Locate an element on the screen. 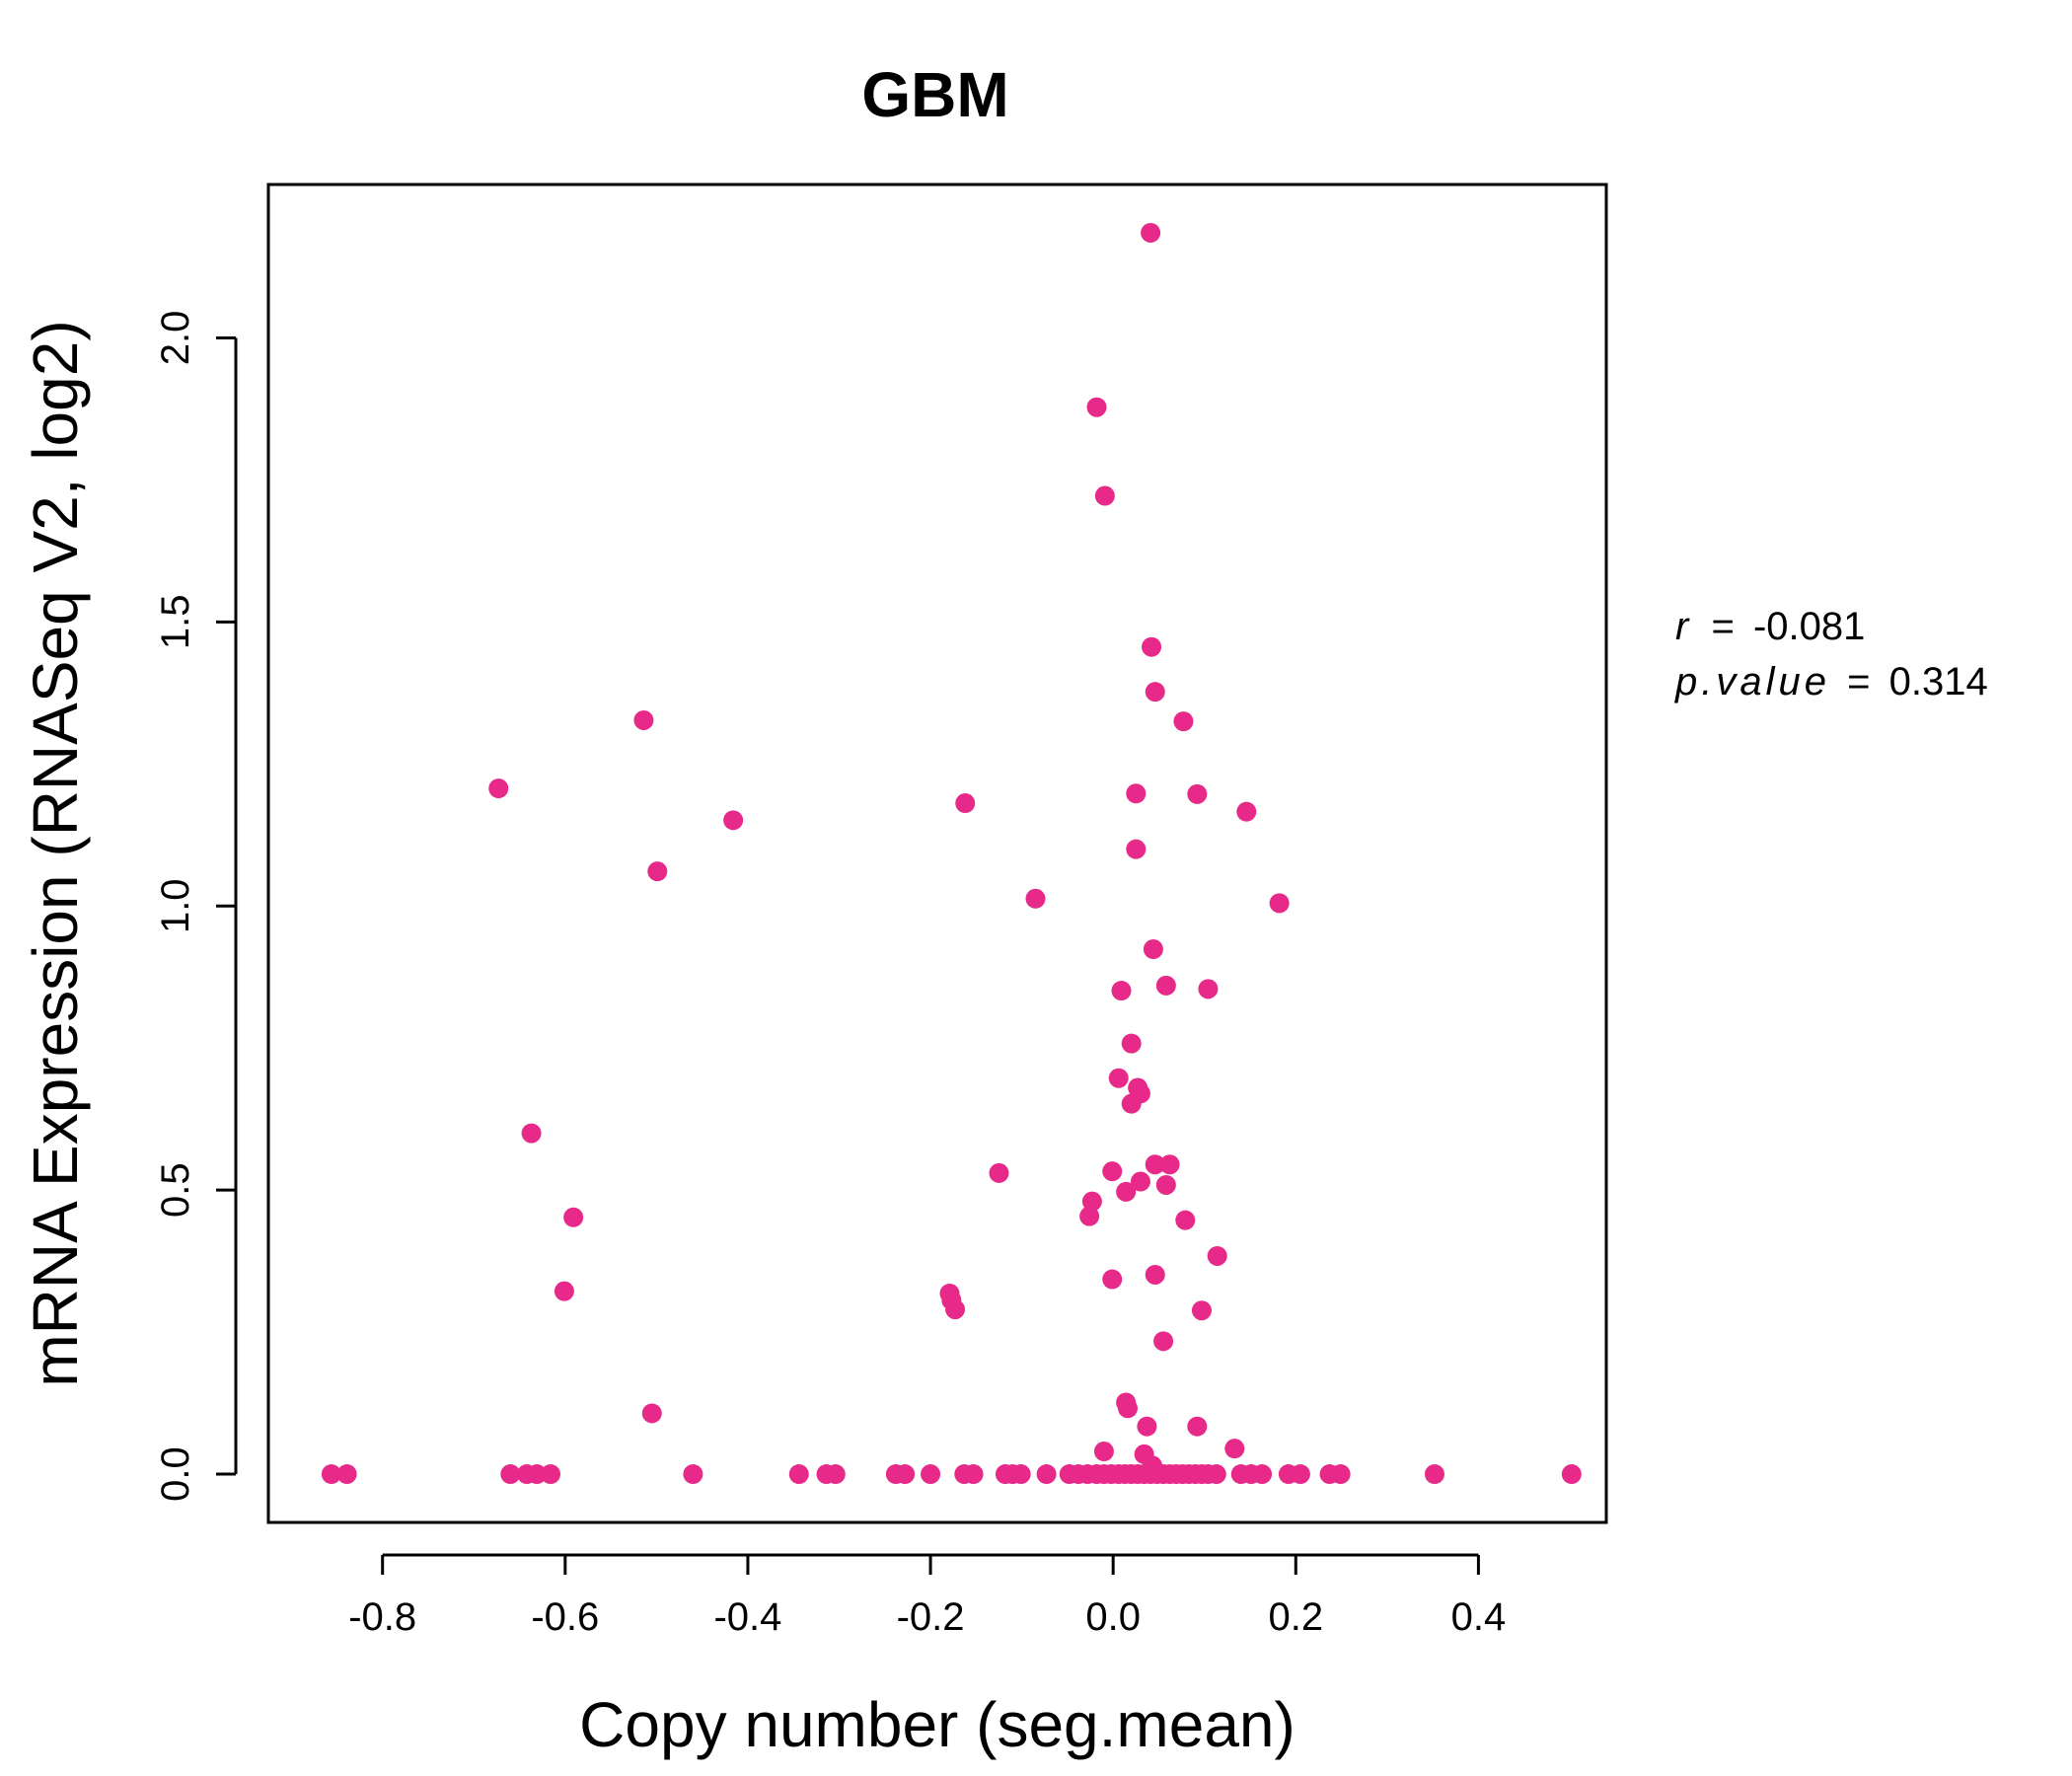  x-tick-label: 0.4 is located at coordinates (1479, 1617).